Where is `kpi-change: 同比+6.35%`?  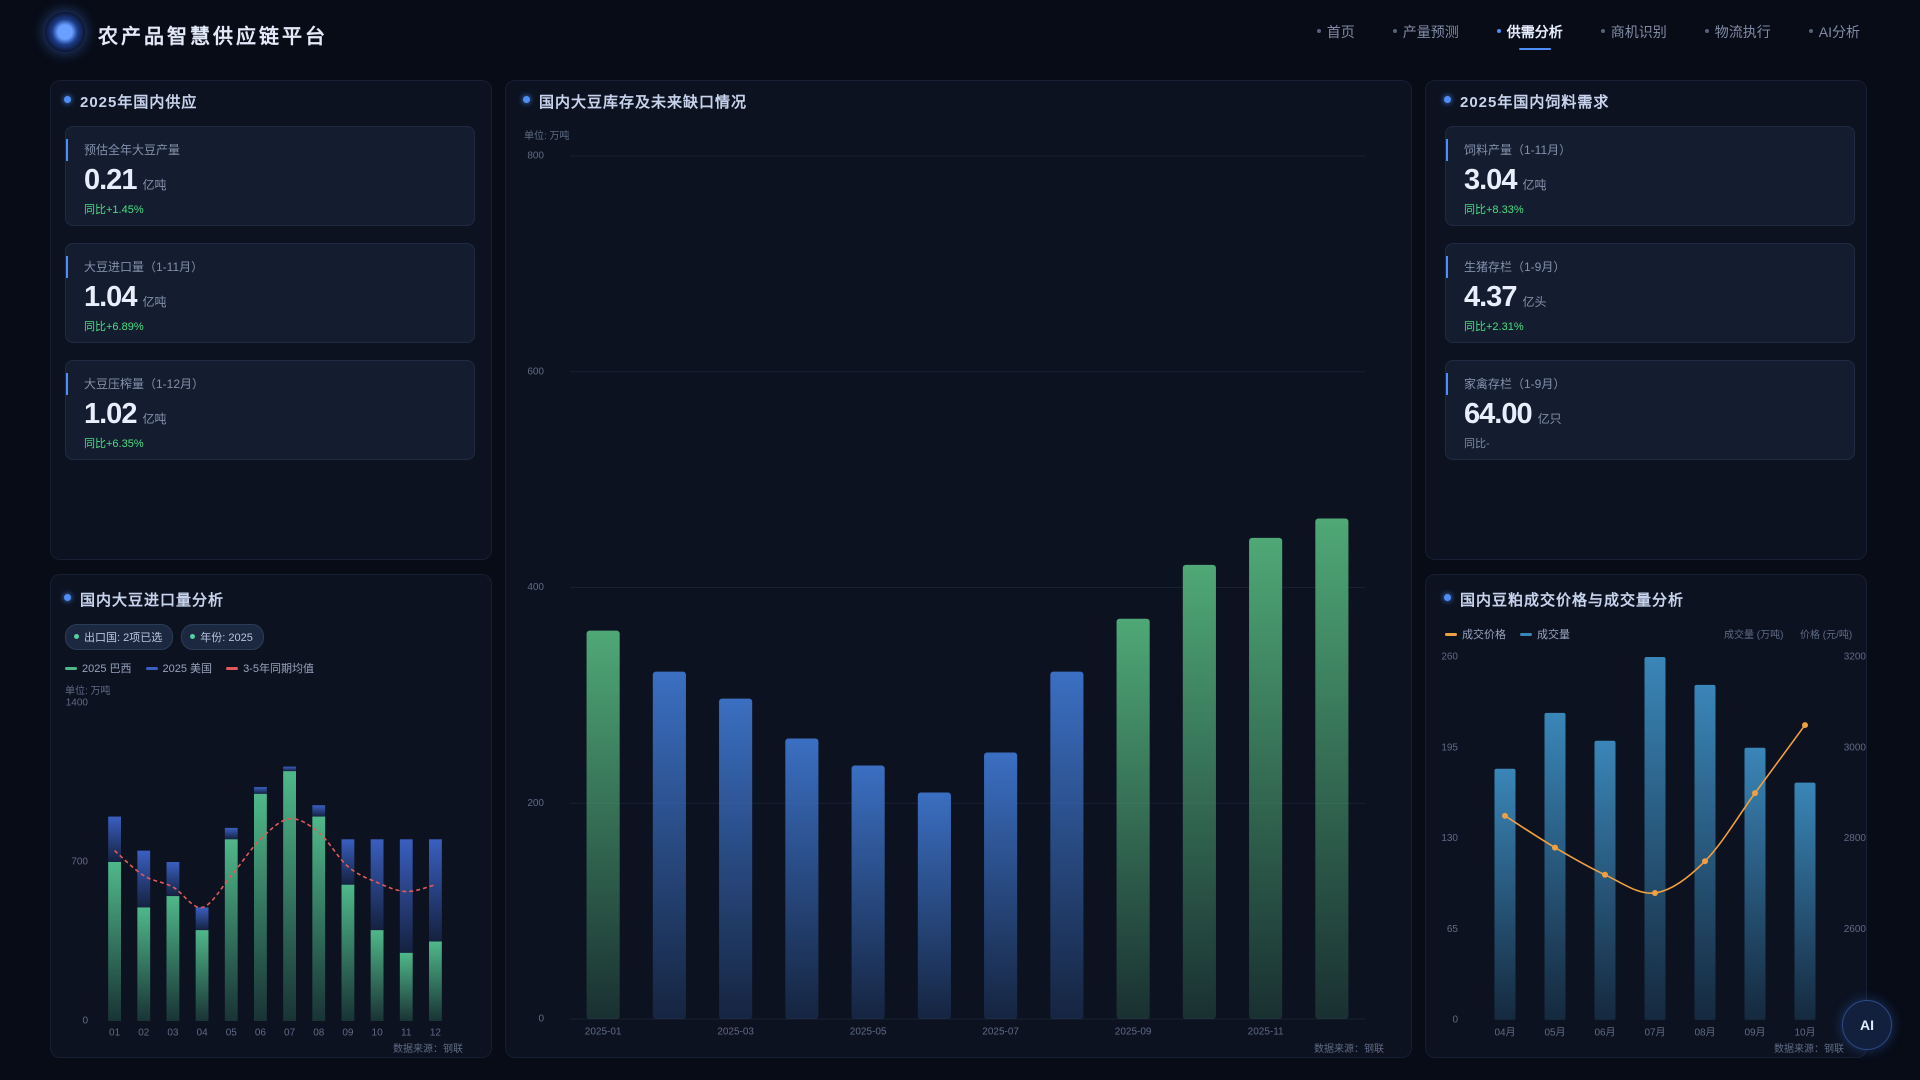 kpi-change: 同比+6.35% is located at coordinates (114, 444).